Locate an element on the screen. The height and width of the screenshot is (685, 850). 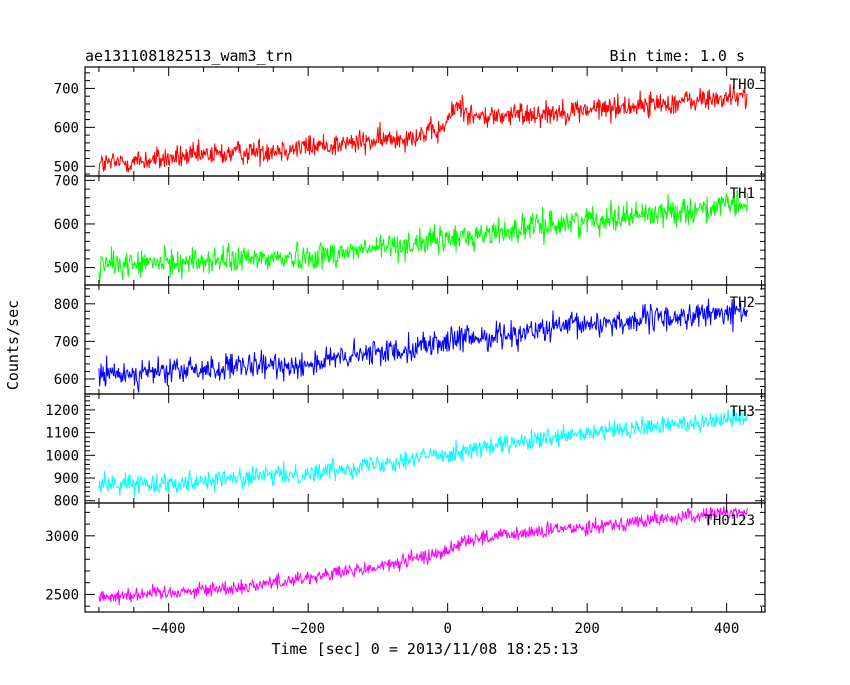
panel-name-label: TH0 is located at coordinates (742, 85).